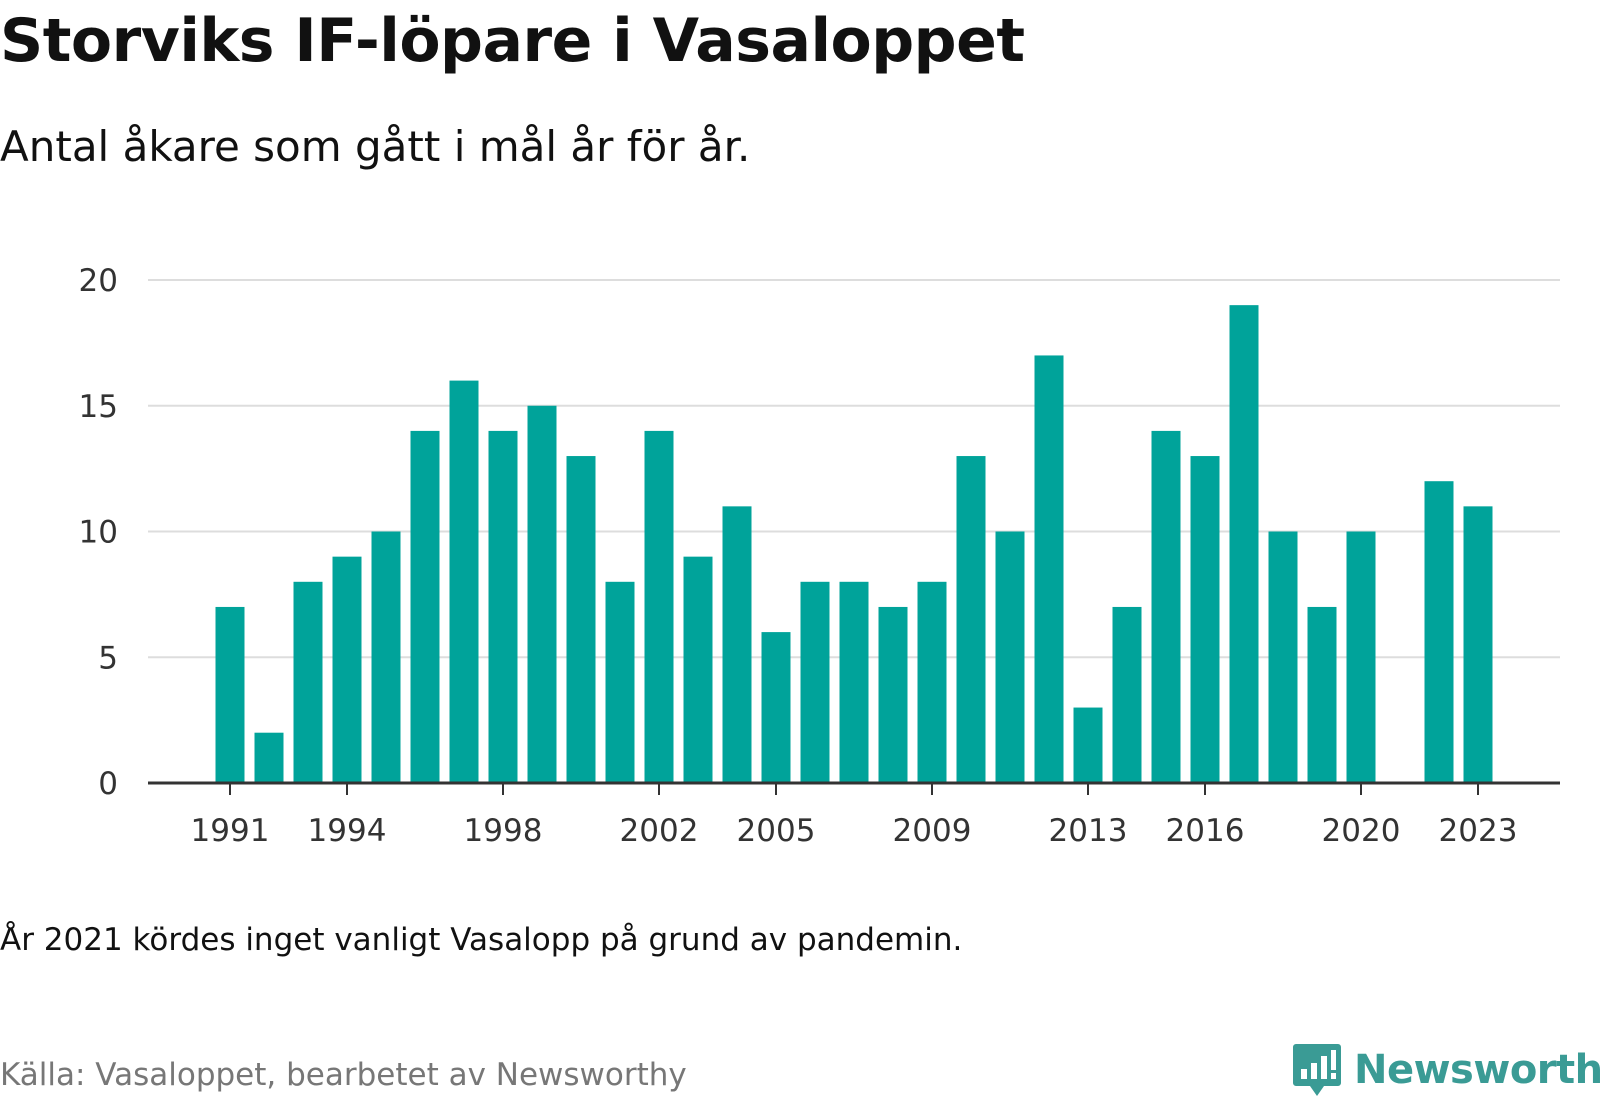 The width and height of the screenshot is (1600, 1100). What do you see at coordinates (1439, 632) in the screenshot?
I see `bar-2022` at bounding box center [1439, 632].